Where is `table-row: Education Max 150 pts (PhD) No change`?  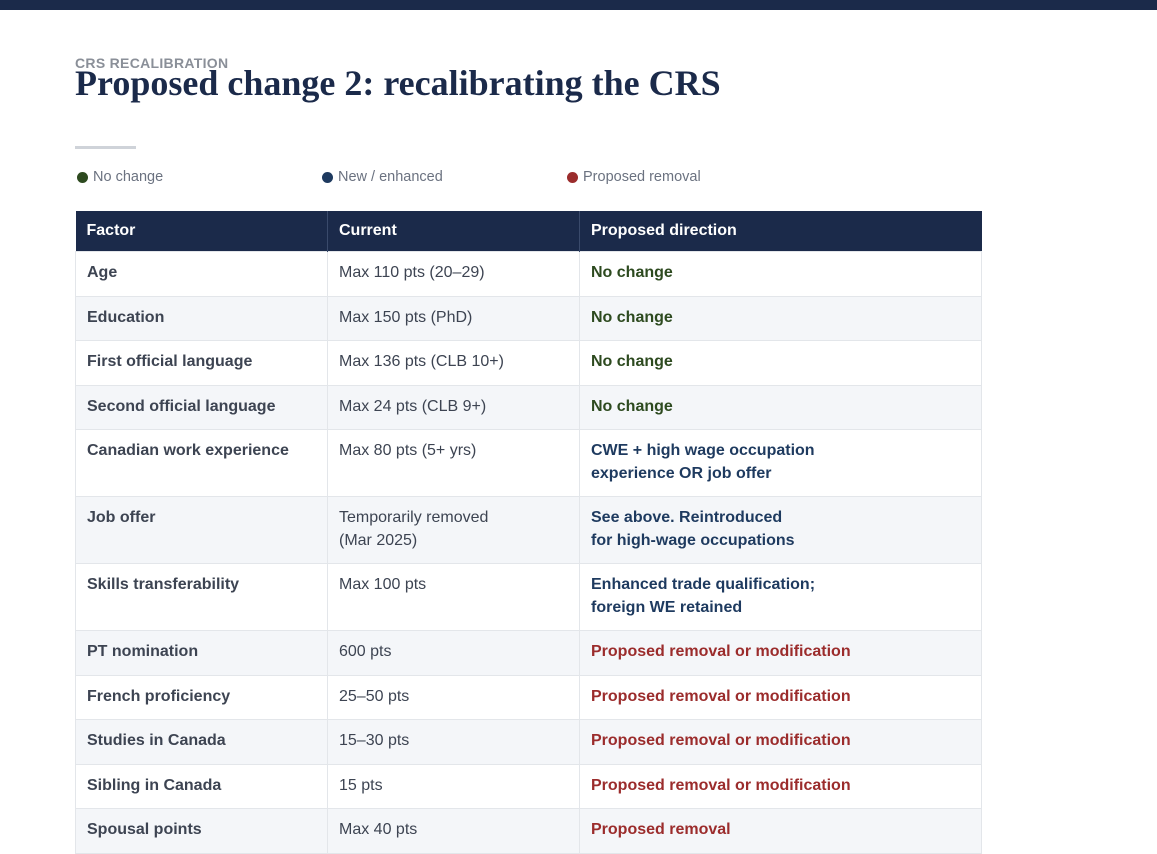 table-row: Education Max 150 pts (PhD) No change is located at coordinates (528, 318).